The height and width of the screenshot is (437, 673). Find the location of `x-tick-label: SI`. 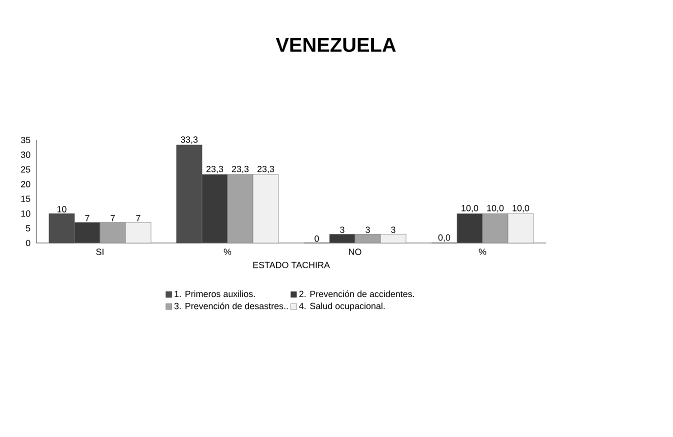

x-tick-label: SI is located at coordinates (100, 251).